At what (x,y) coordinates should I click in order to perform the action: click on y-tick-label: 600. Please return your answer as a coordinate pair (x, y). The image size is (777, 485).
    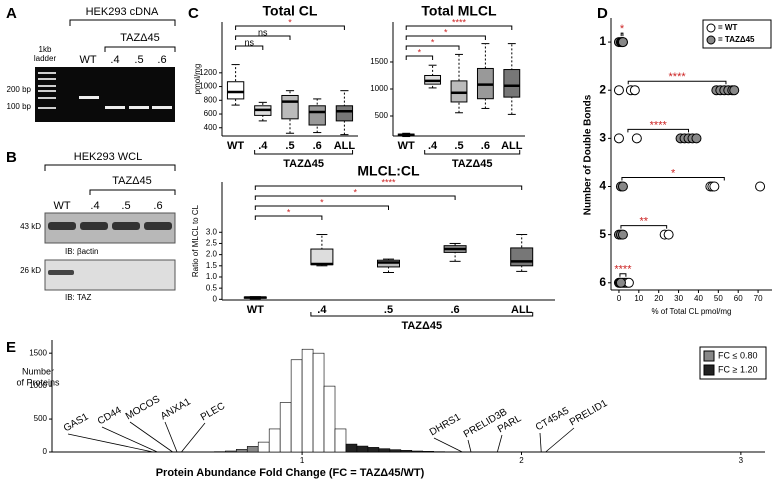
    Looking at the image, I should click on (211, 113).